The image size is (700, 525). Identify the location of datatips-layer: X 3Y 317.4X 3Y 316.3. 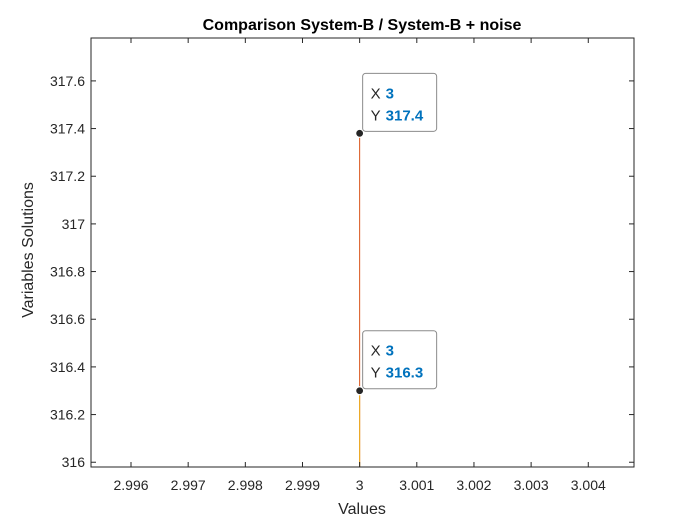
(396, 234).